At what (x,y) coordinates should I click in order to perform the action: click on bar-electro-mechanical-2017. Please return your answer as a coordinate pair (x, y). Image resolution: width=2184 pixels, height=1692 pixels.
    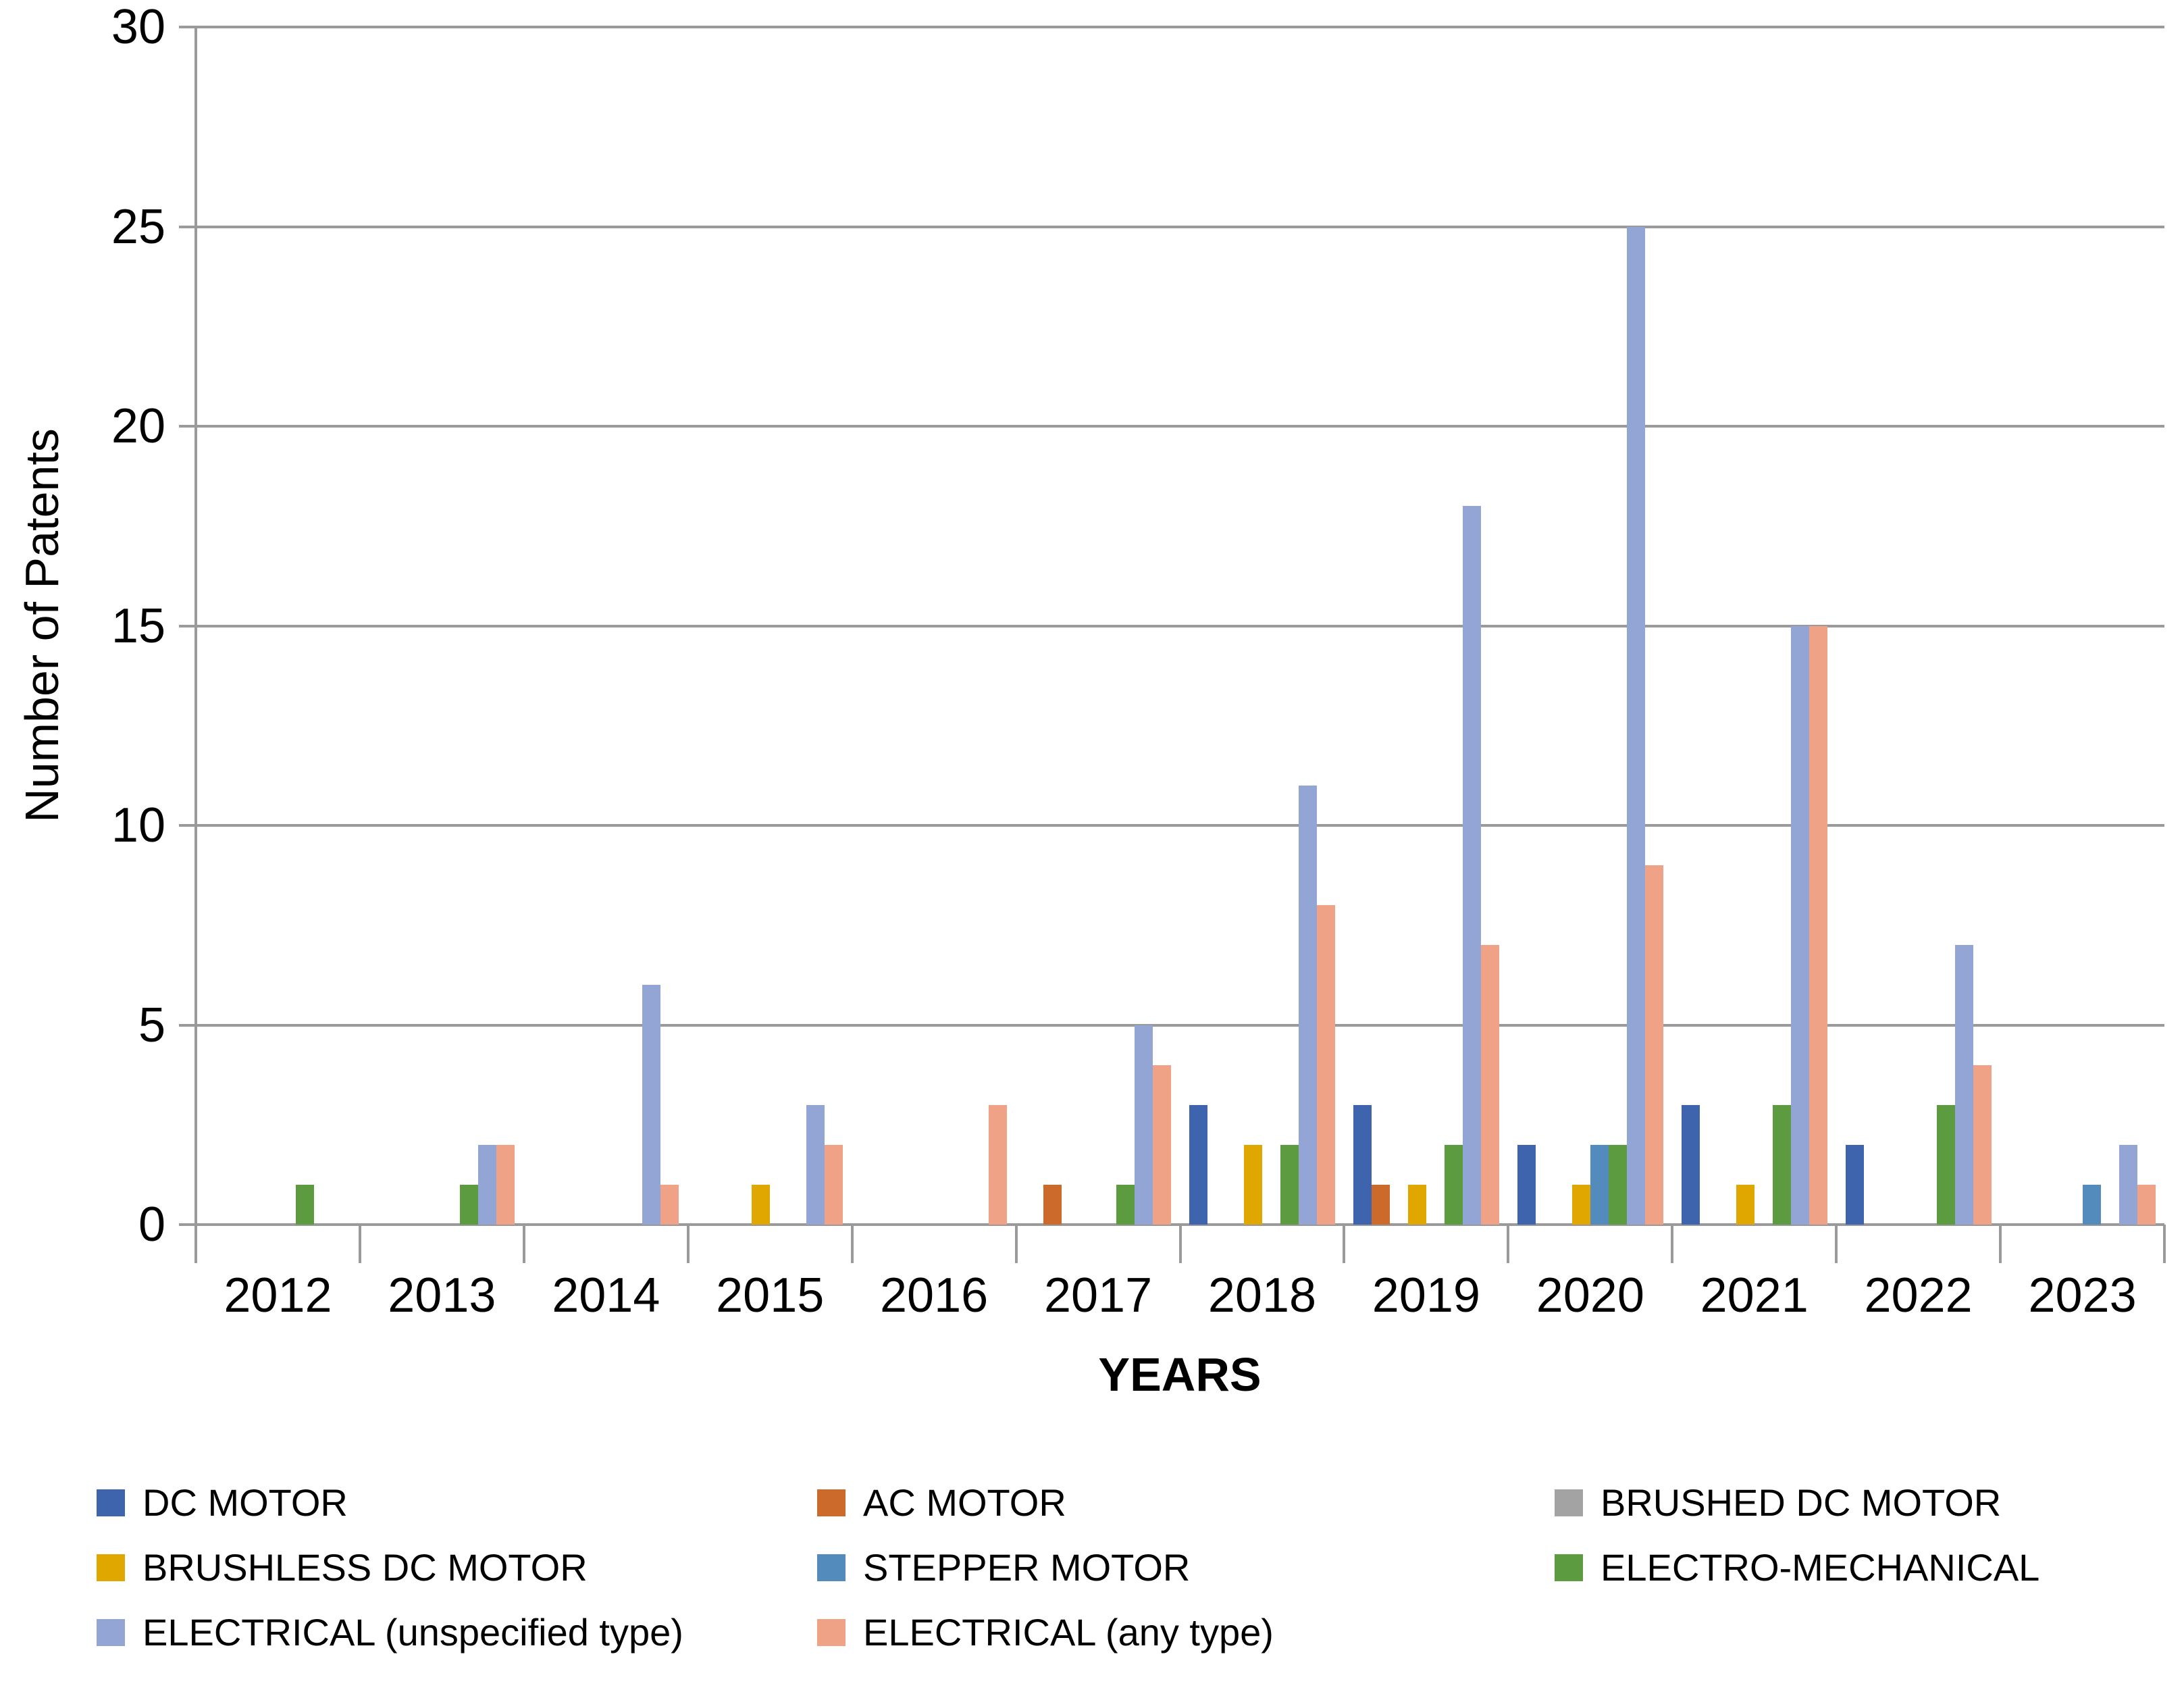
    Looking at the image, I should click on (1125, 1204).